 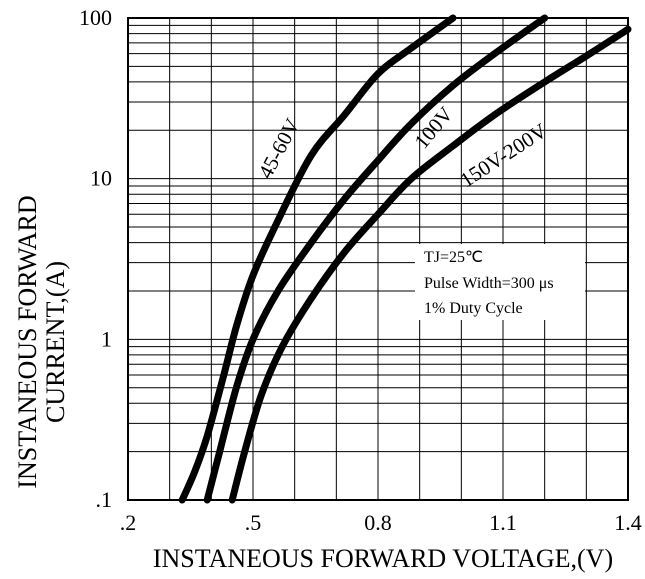 I want to click on y-tick-label: 1, so click(x=106, y=338).